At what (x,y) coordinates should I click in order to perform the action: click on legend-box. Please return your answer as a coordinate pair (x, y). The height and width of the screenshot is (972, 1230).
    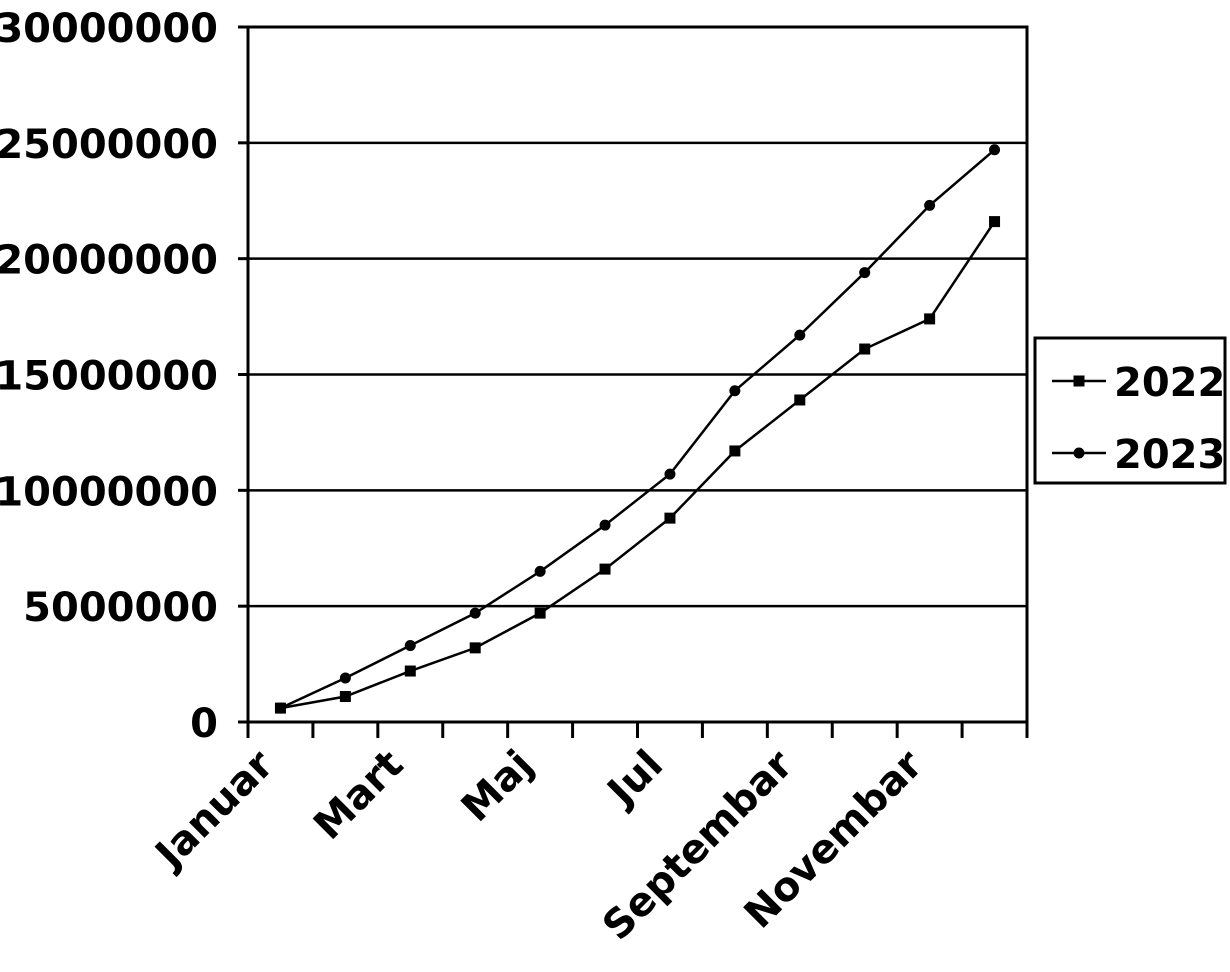
    Looking at the image, I should click on (1130, 410).